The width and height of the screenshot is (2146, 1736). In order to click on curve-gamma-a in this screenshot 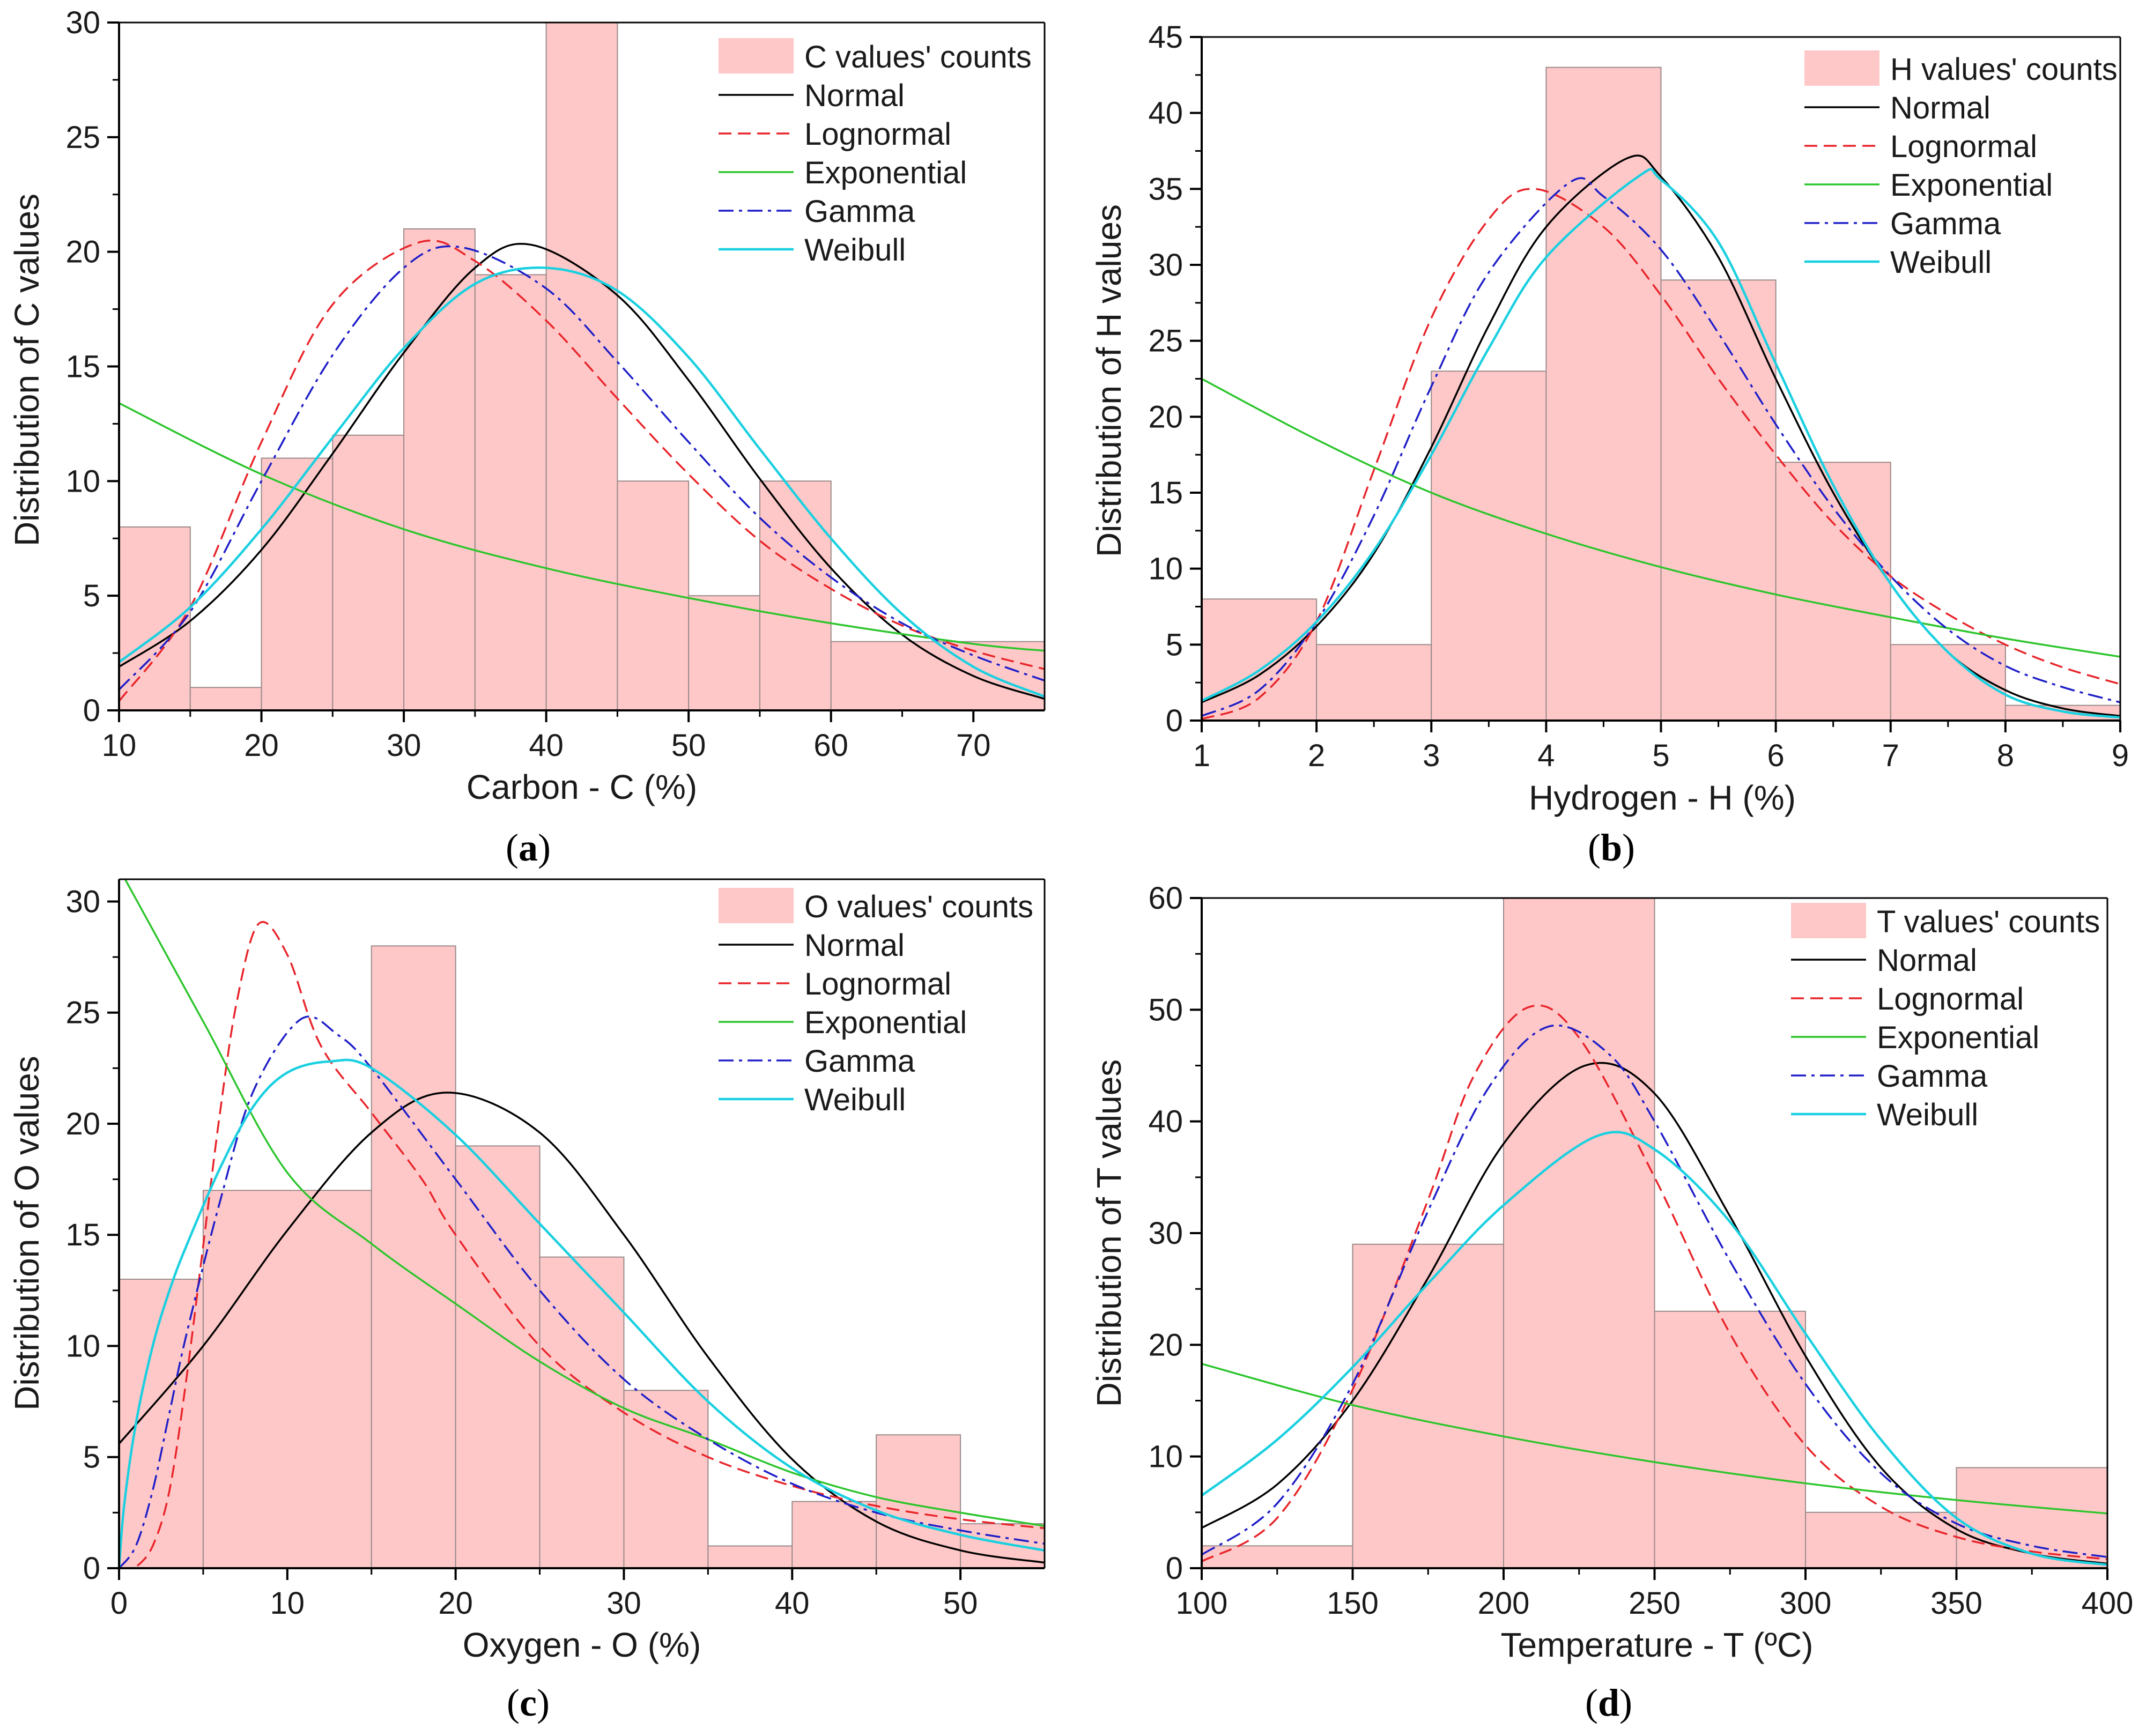, I will do `click(582, 468)`.